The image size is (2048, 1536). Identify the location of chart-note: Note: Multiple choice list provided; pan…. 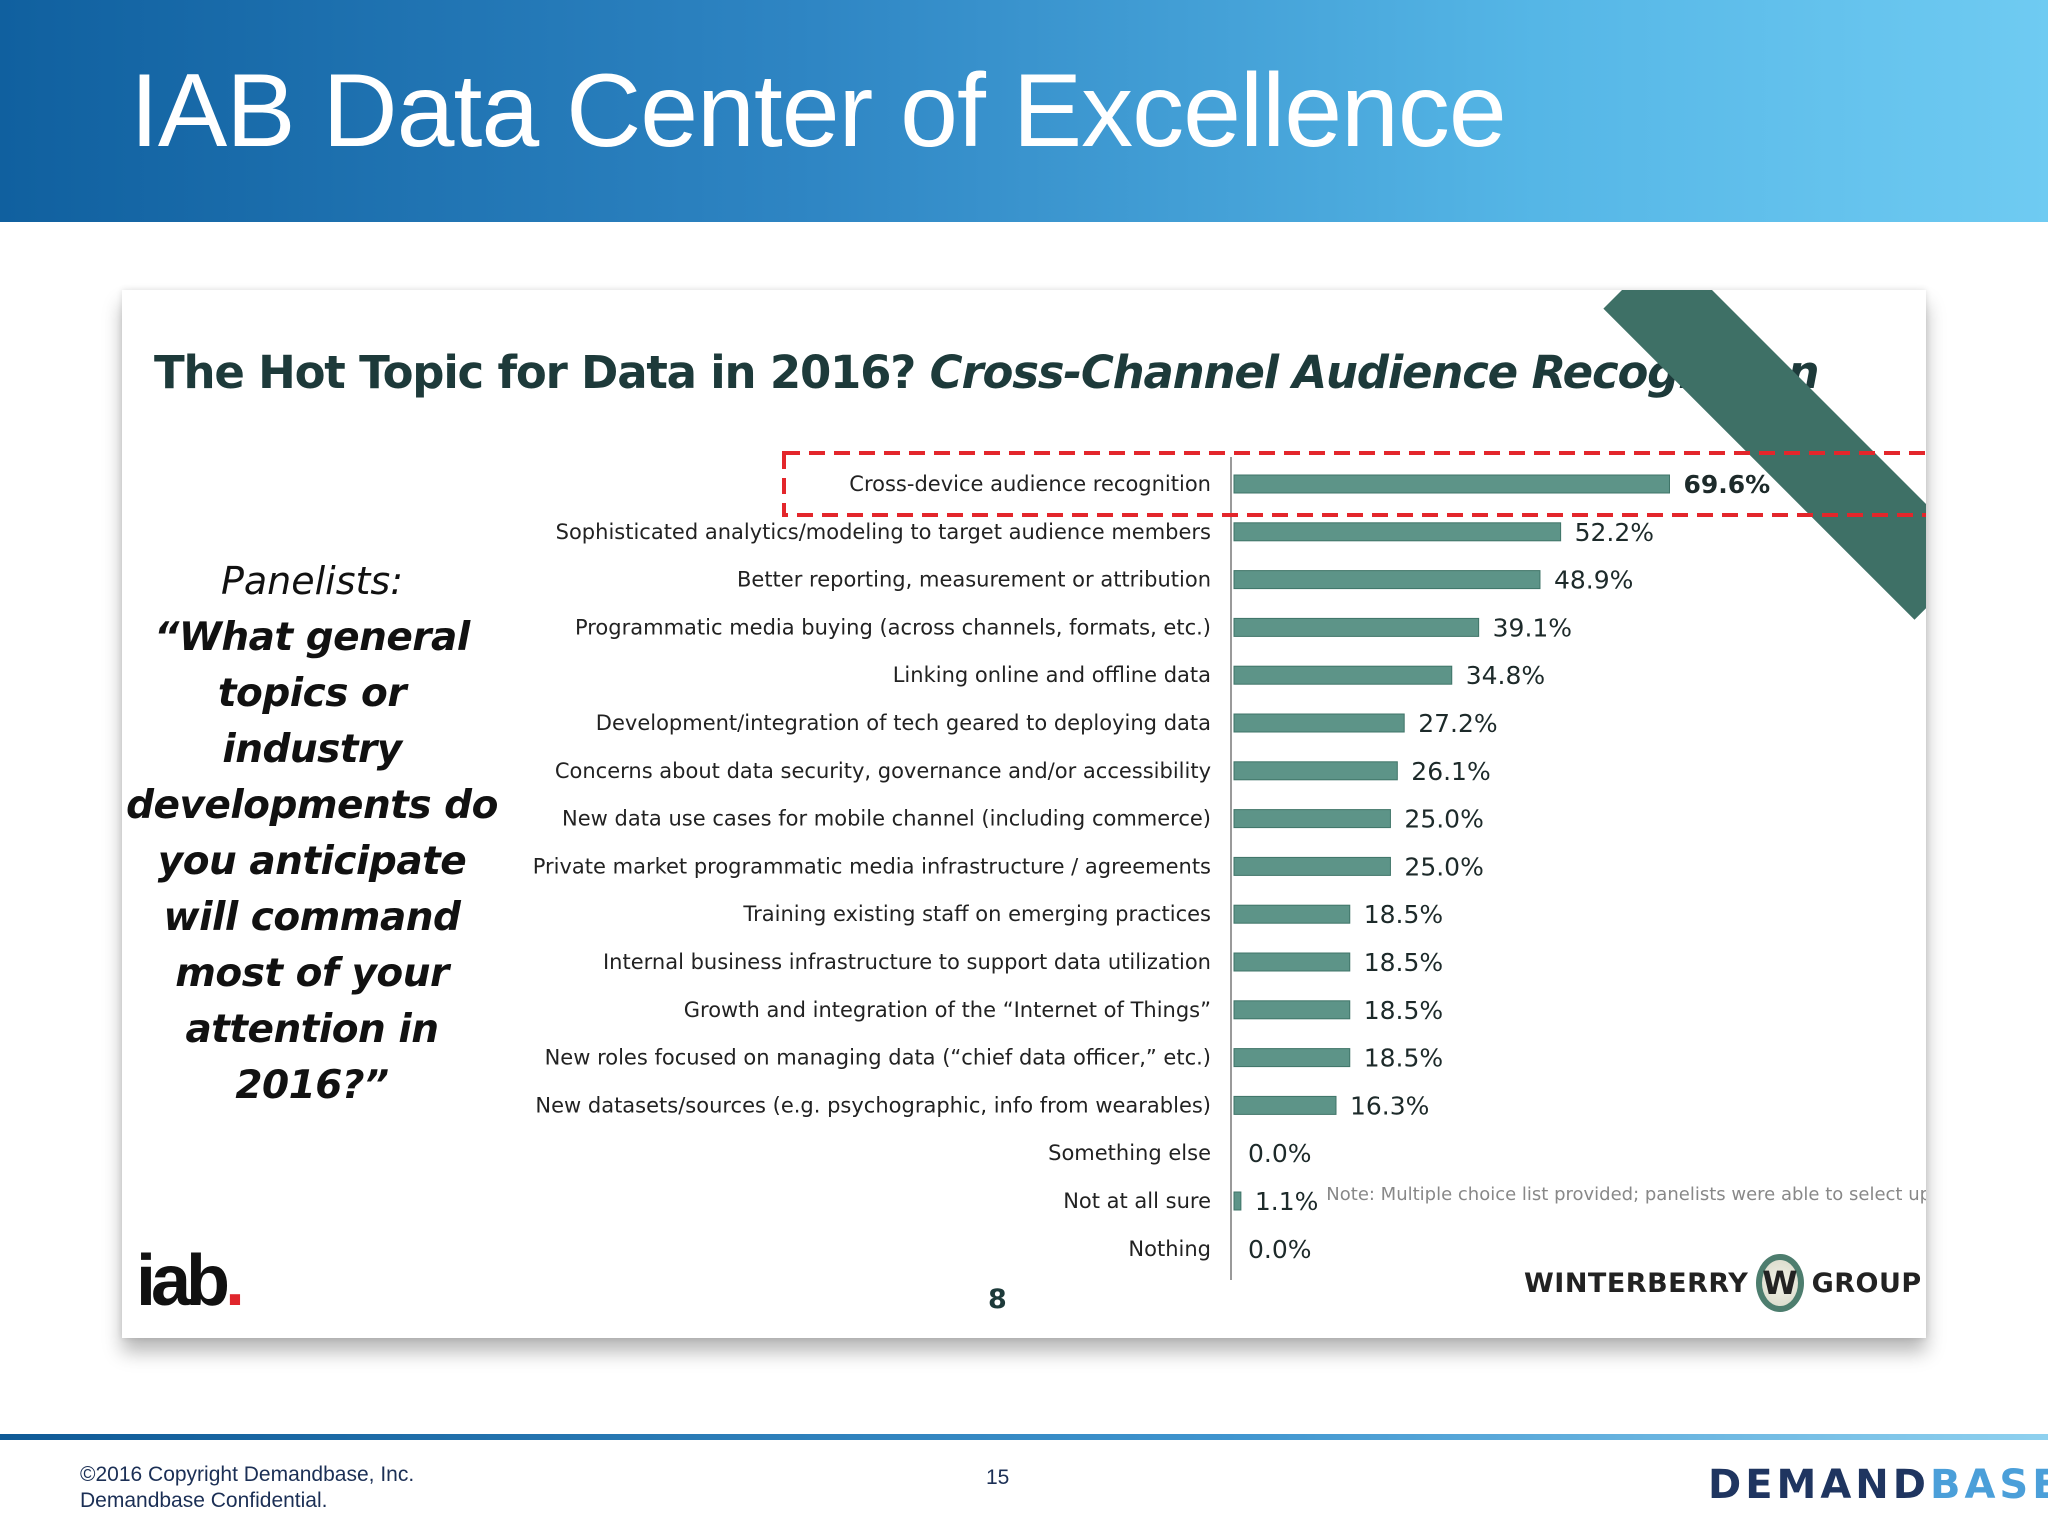
(1626, 1194).